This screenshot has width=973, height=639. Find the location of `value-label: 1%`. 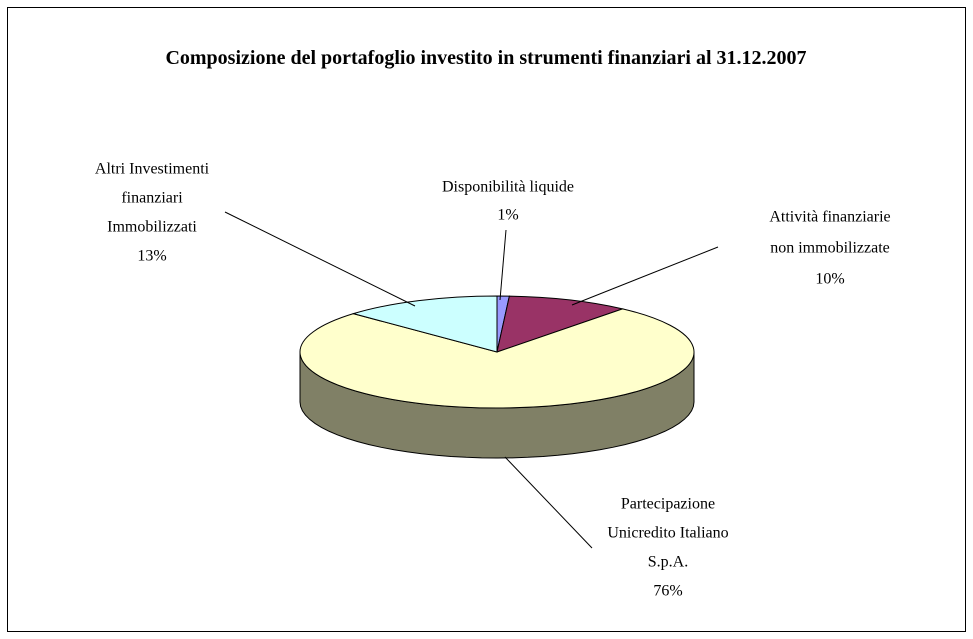

value-label: 1% is located at coordinates (507, 215).